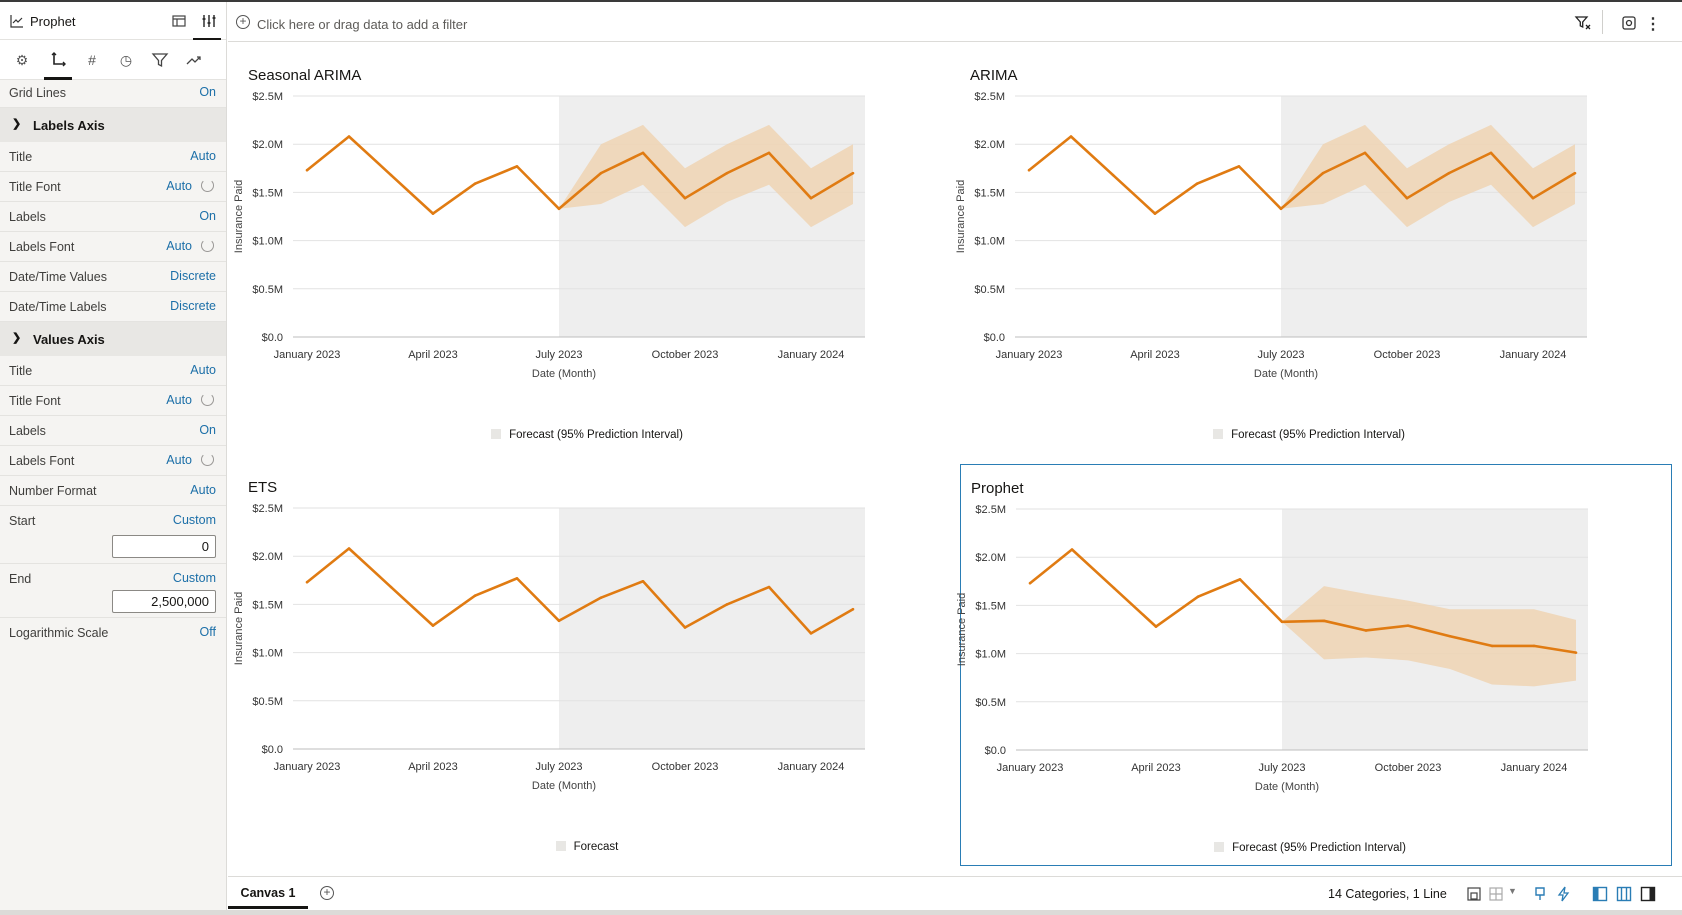  What do you see at coordinates (1648, 894) in the screenshot?
I see `right-panel-toggle-icon` at bounding box center [1648, 894].